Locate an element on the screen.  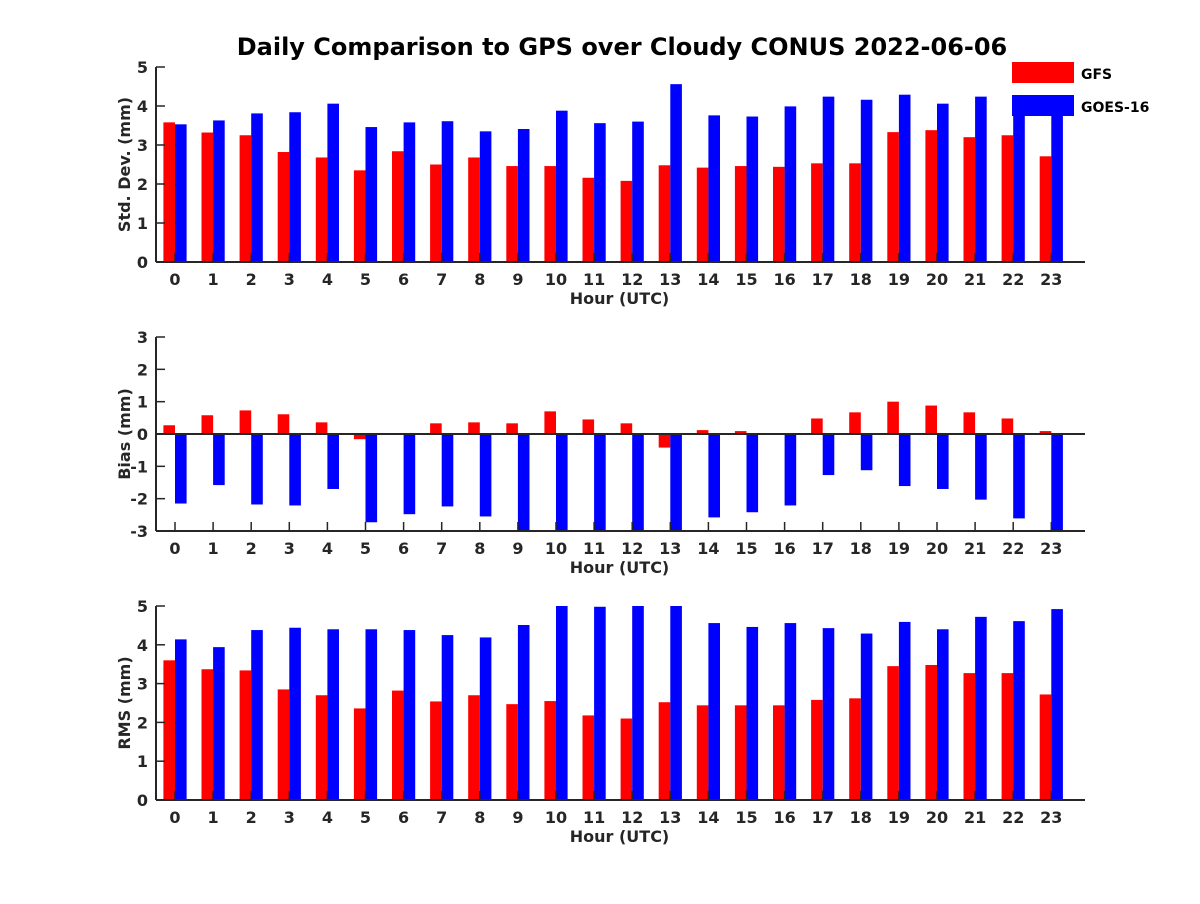
std-xtick-label: 19 is located at coordinates (899, 279).